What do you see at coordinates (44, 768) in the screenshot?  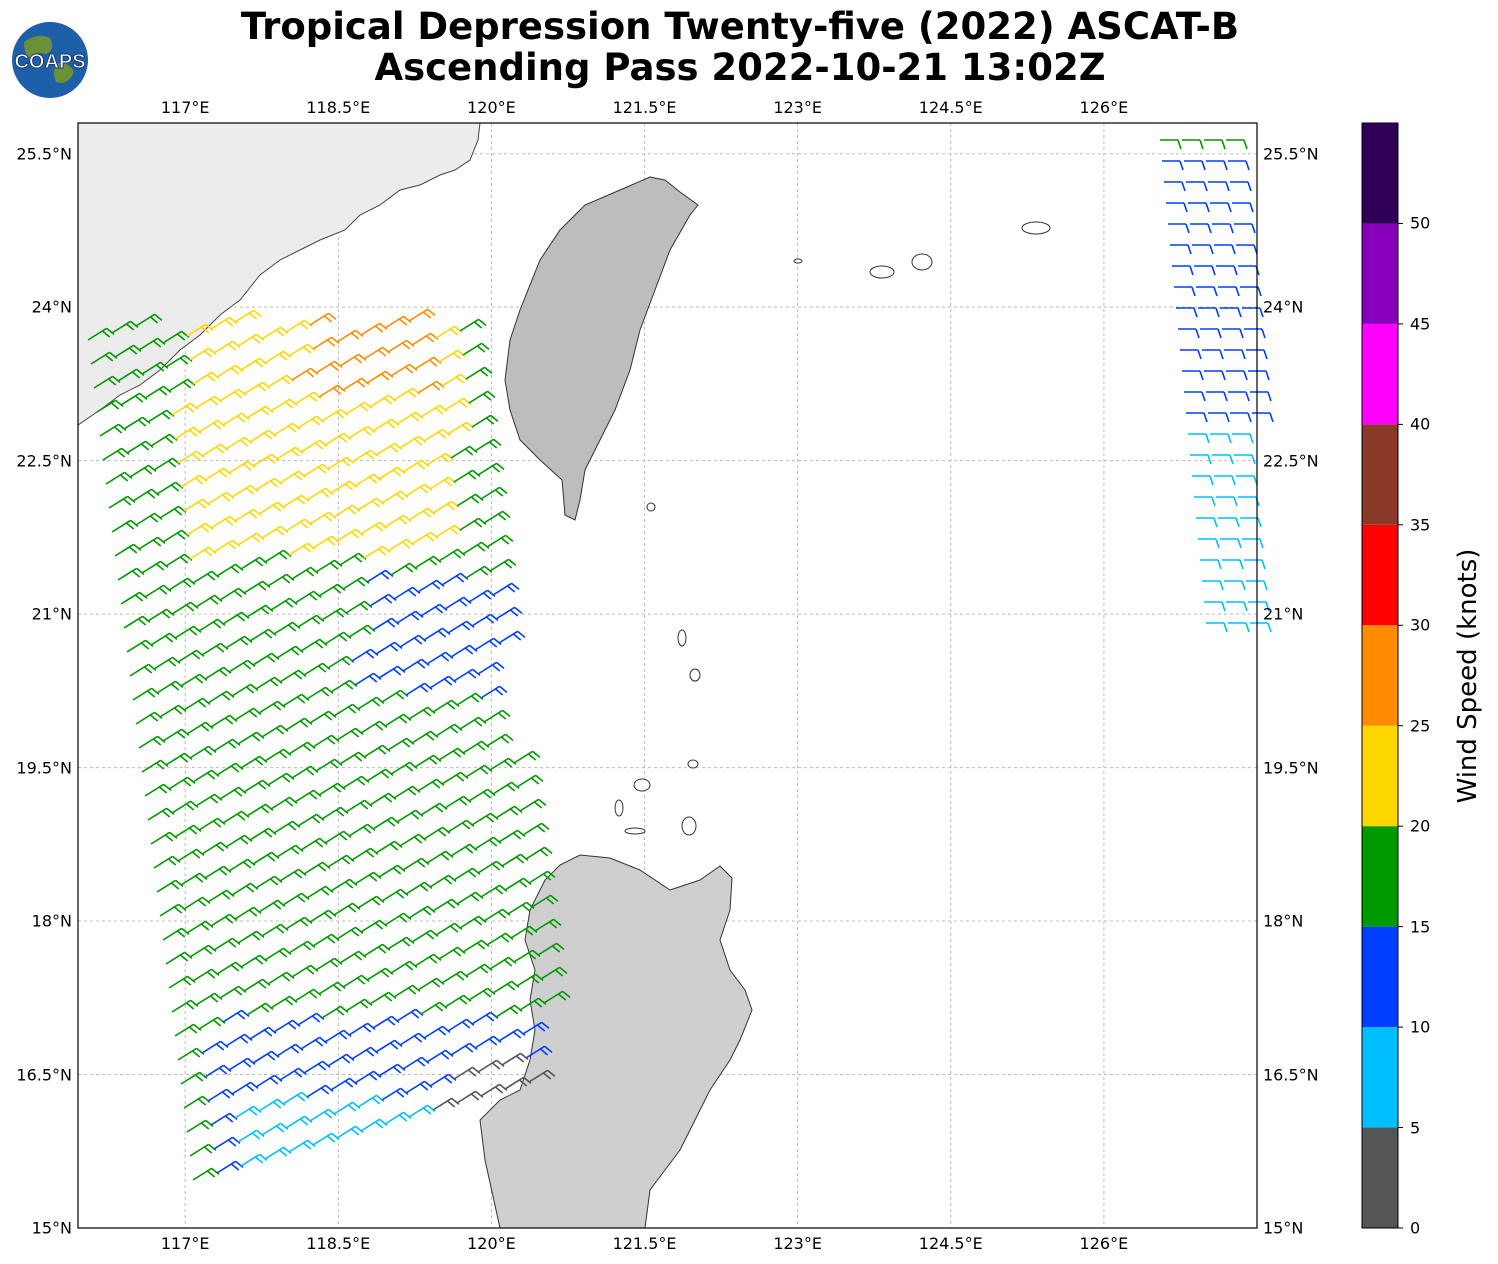 I see `lat-tick-left: 19.5°N` at bounding box center [44, 768].